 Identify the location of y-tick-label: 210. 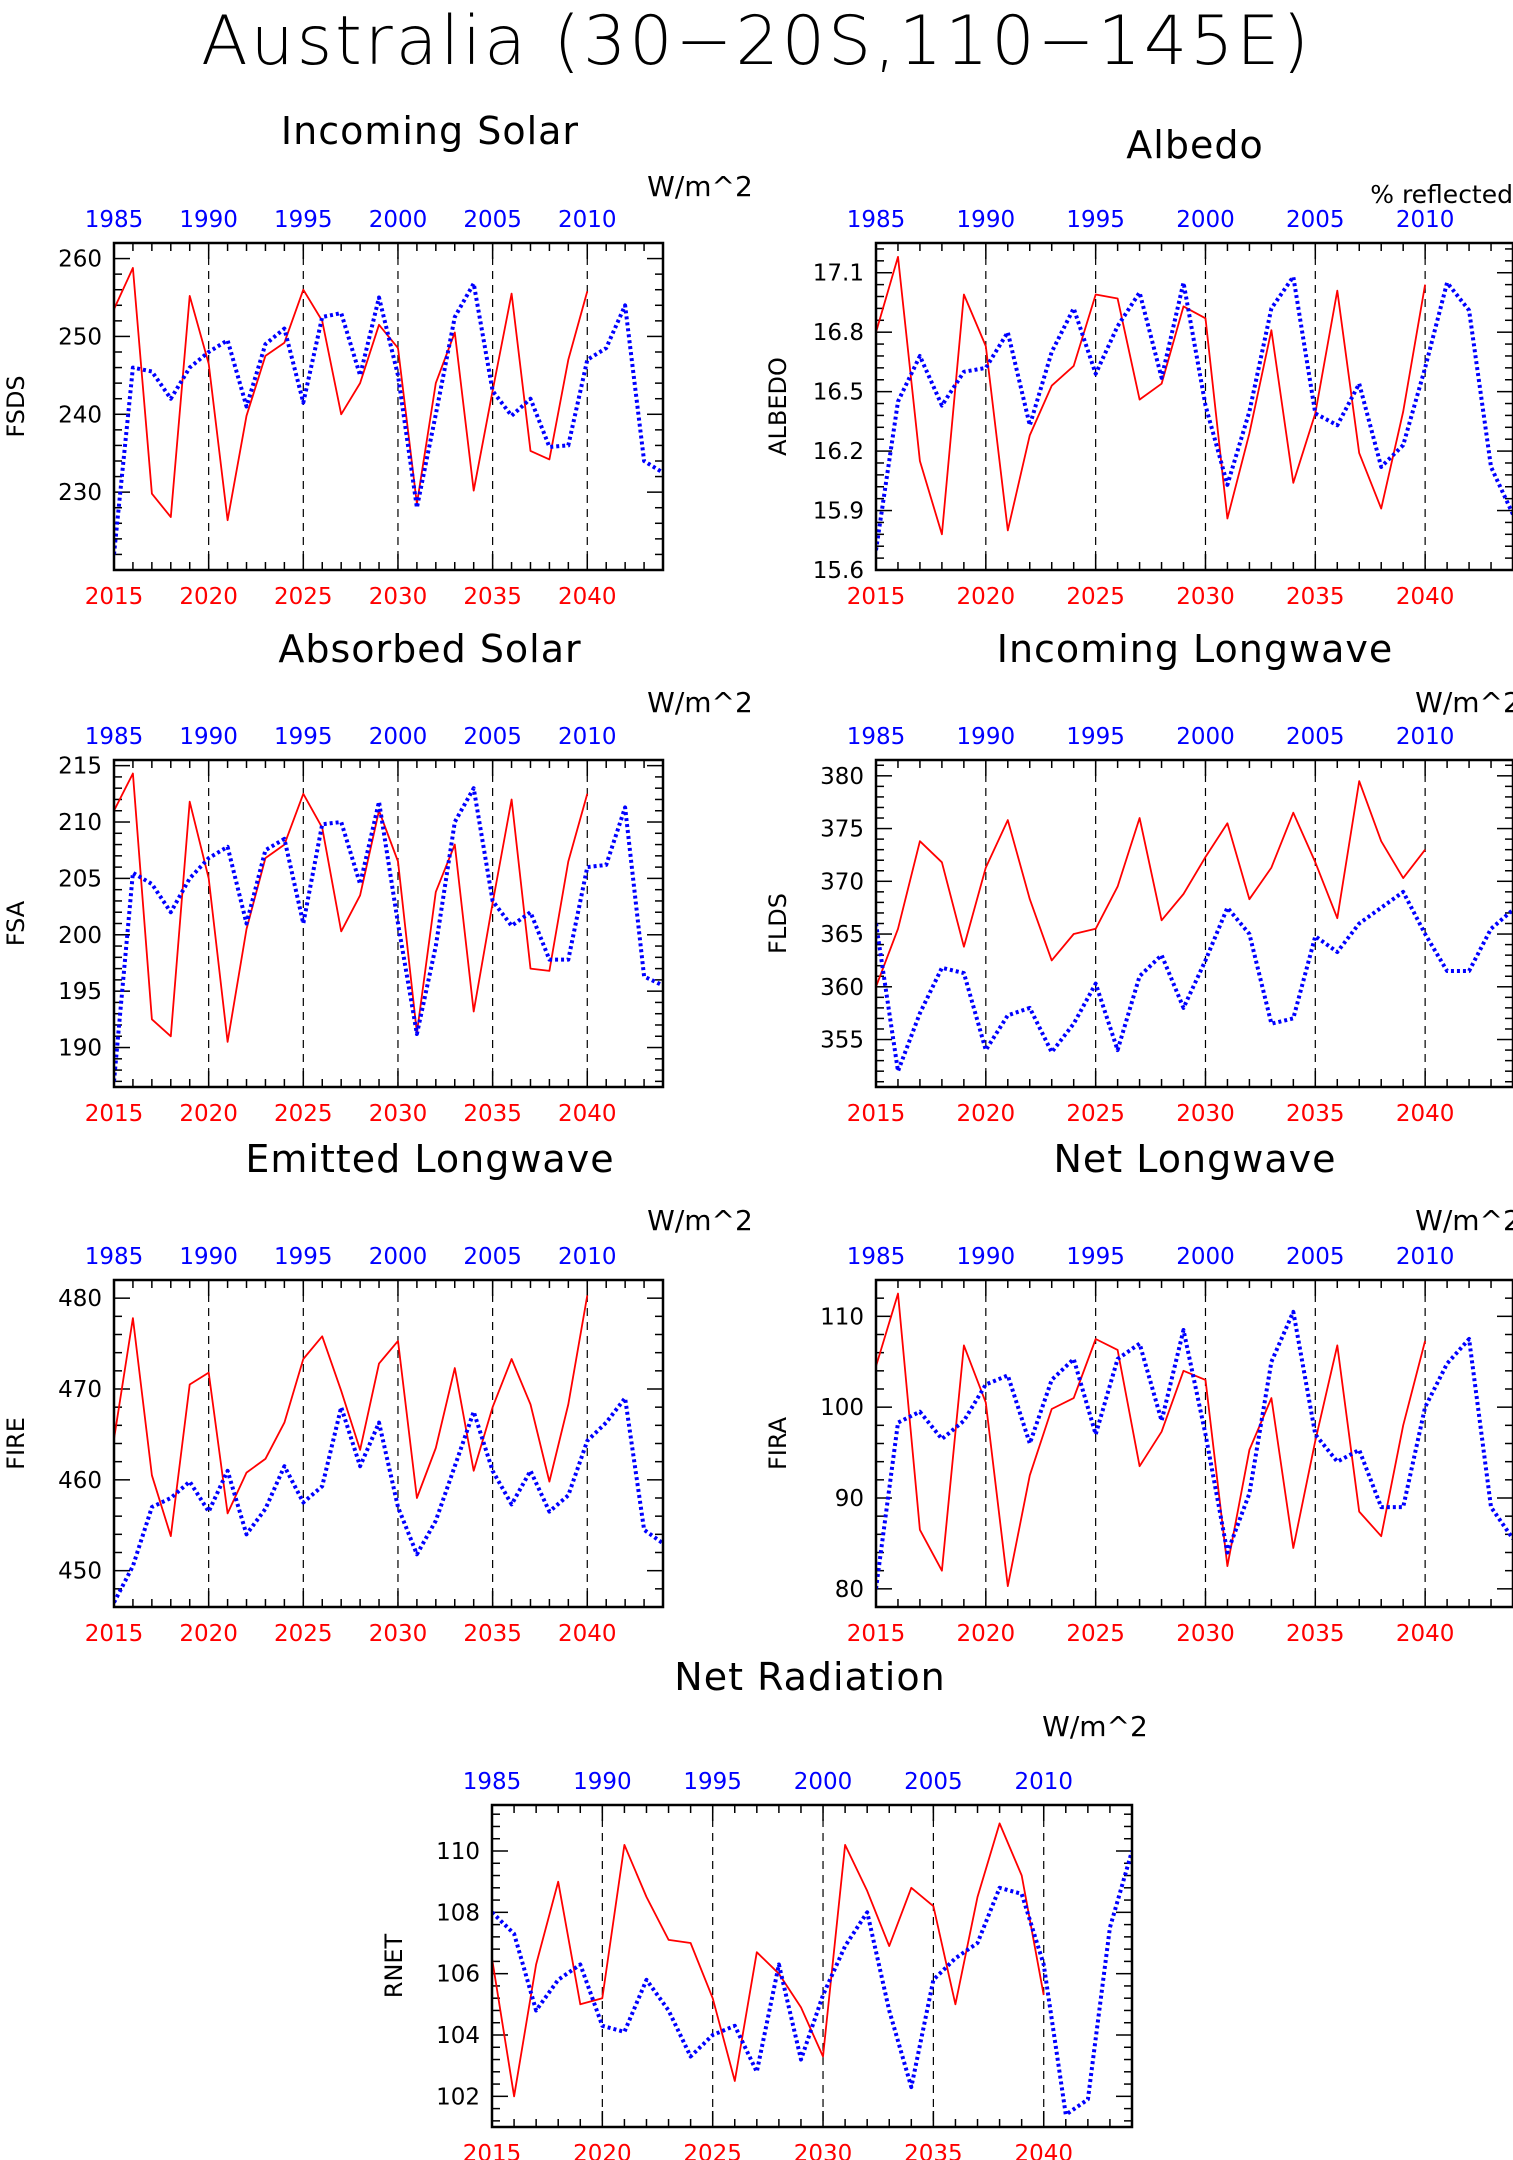
(80, 823).